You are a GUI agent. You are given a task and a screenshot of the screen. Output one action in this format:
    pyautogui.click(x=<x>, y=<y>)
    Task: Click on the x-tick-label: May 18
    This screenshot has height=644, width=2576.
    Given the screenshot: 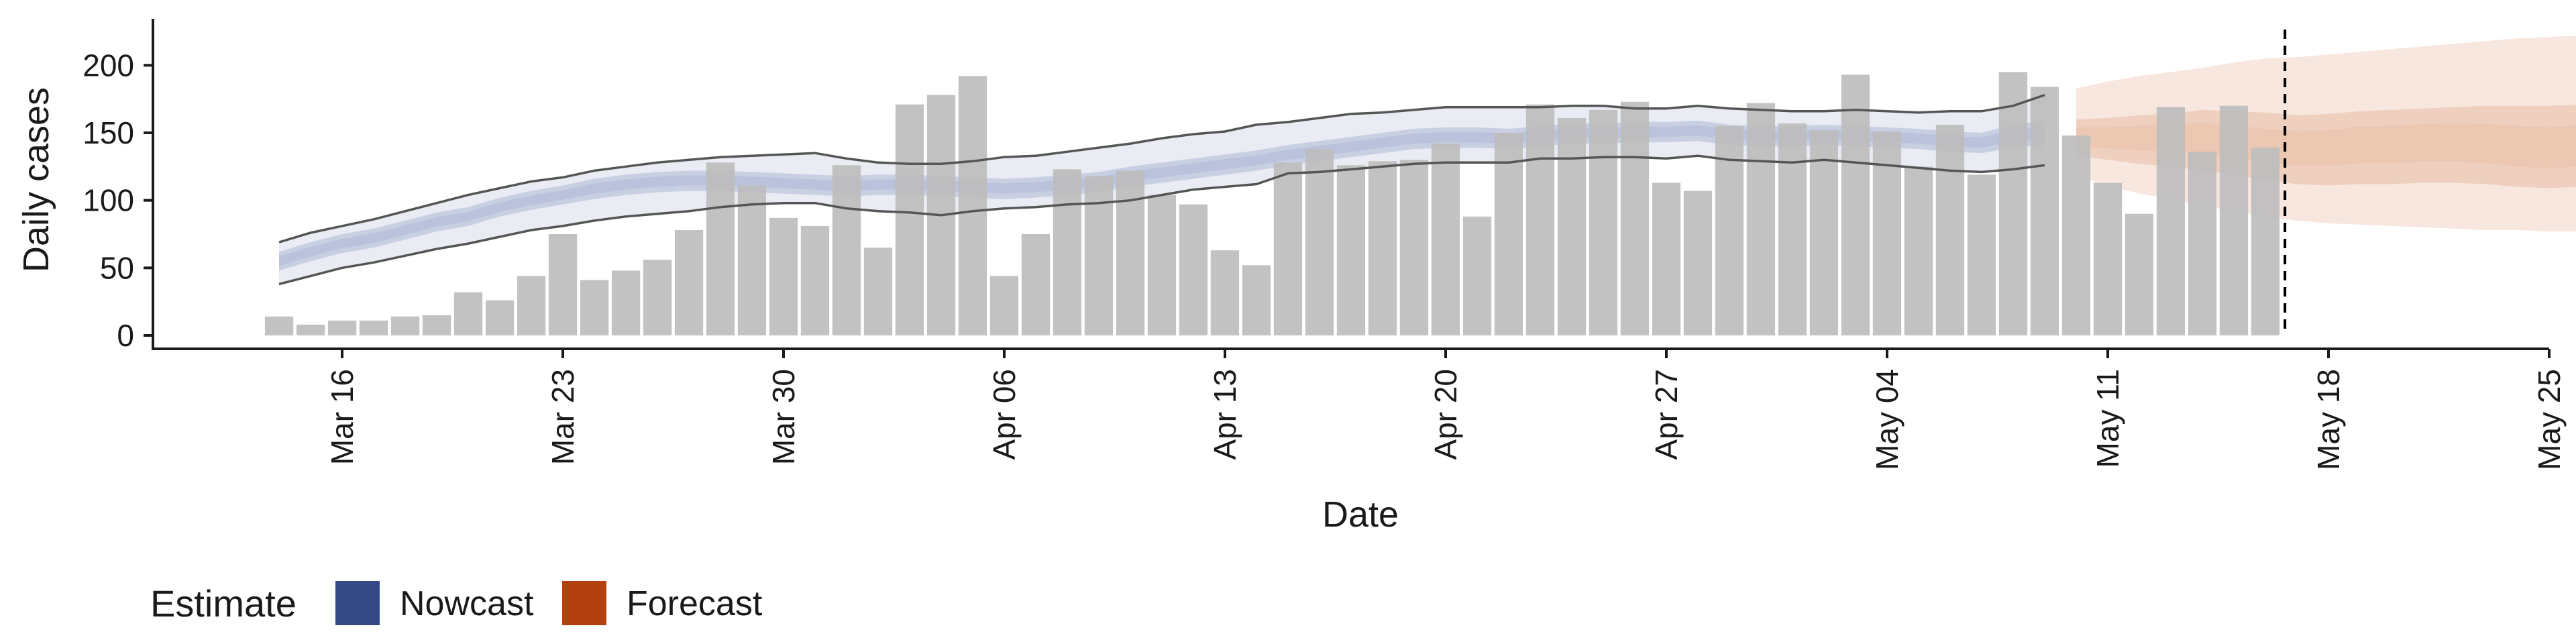 What is the action you would take?
    pyautogui.click(x=2328, y=419)
    